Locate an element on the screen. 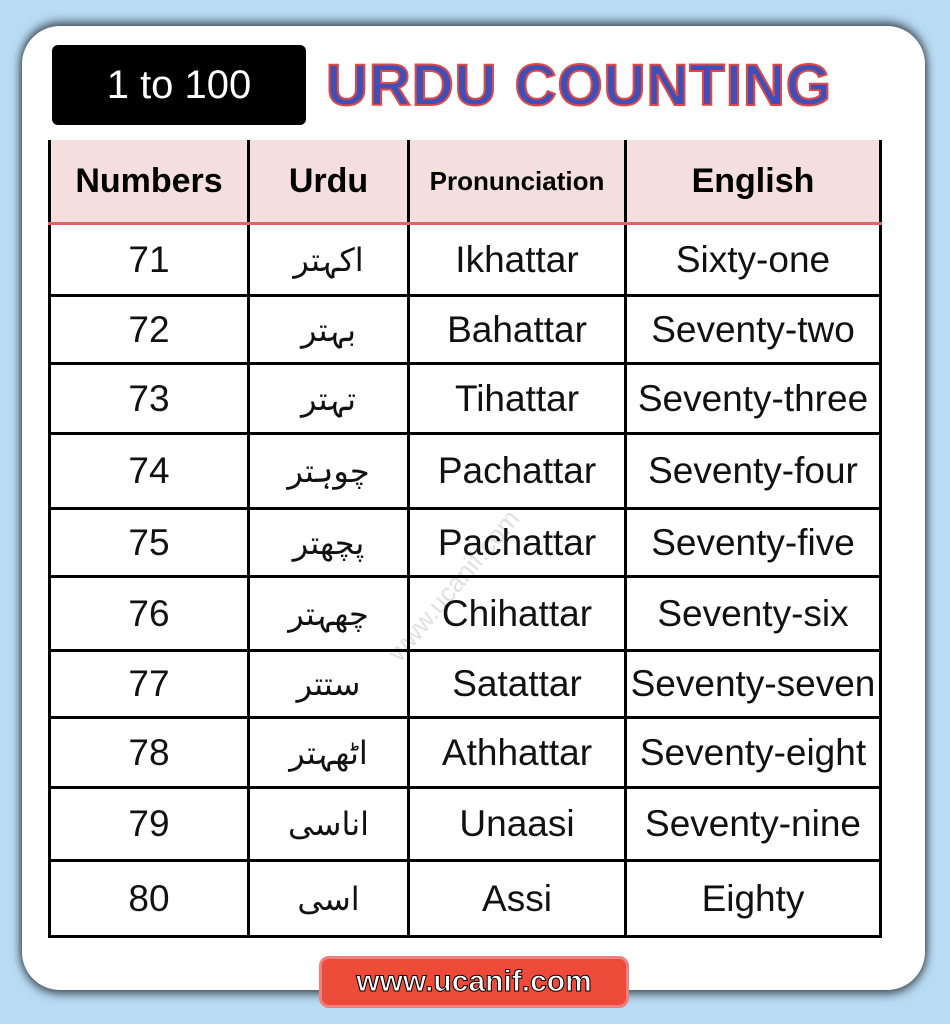  table-row: 74 چوہتر Pachattar Seventy-four is located at coordinates (465, 471).